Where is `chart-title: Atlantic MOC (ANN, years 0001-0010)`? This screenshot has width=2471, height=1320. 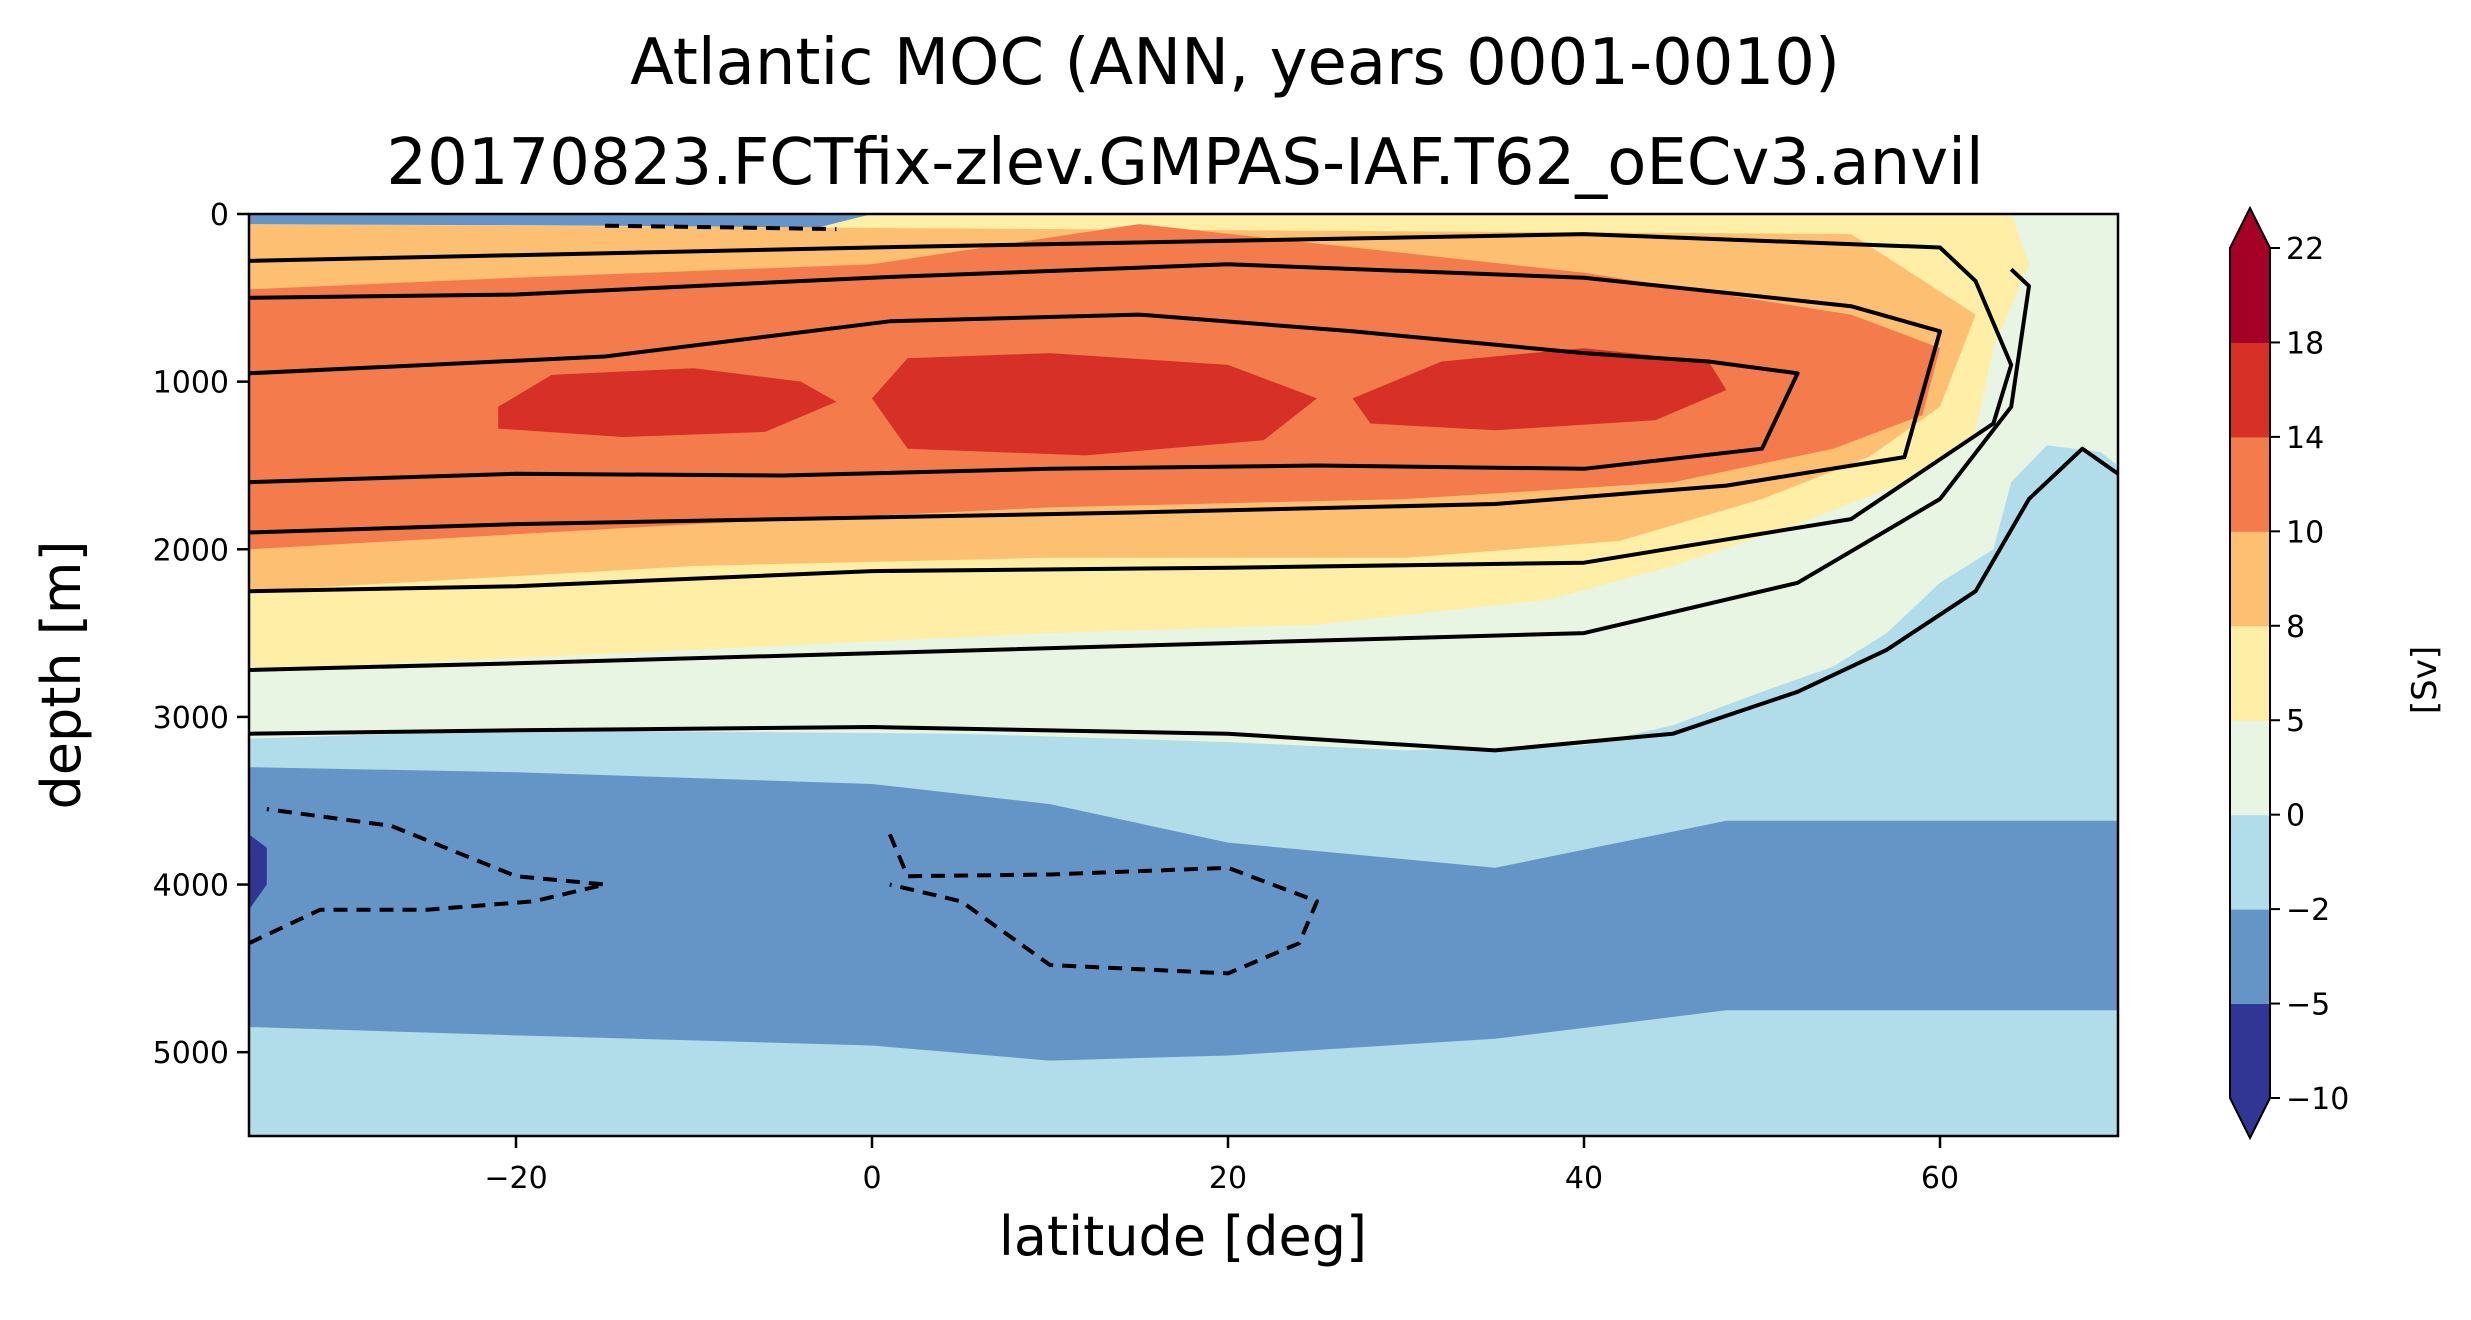
chart-title: Atlantic MOC (ANN, years 0001-0010) is located at coordinates (1235, 63).